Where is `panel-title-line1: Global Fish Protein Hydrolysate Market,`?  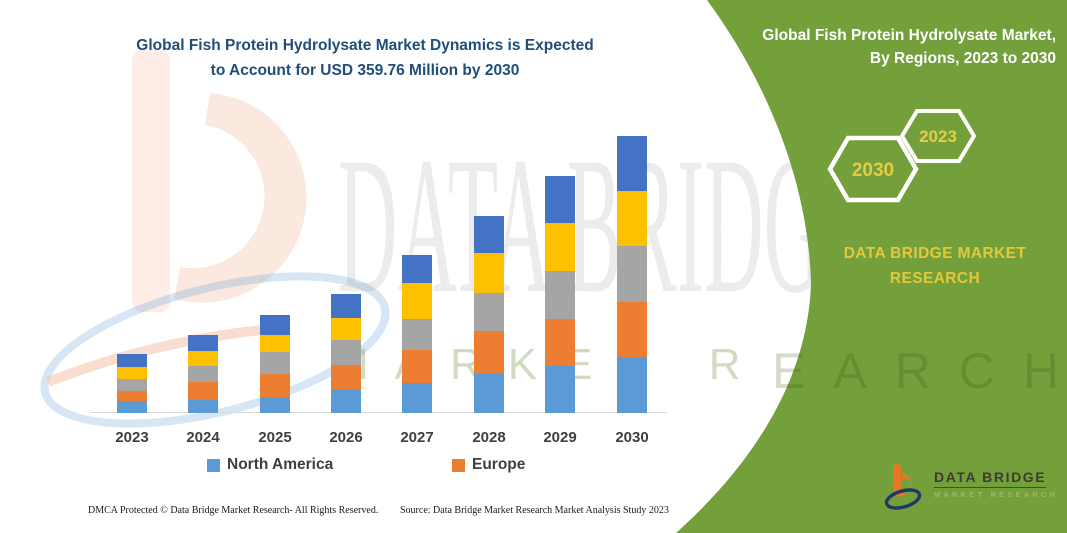 panel-title-line1: Global Fish Protein Hydrolysate Market, is located at coordinates (909, 35).